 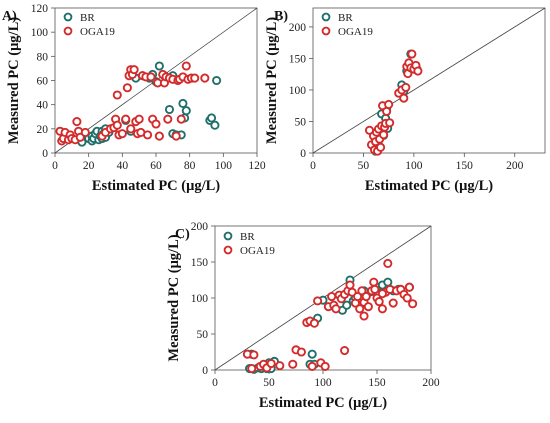 What do you see at coordinates (40, 9) in the screenshot?
I see `y-tick-label: 120` at bounding box center [40, 9].